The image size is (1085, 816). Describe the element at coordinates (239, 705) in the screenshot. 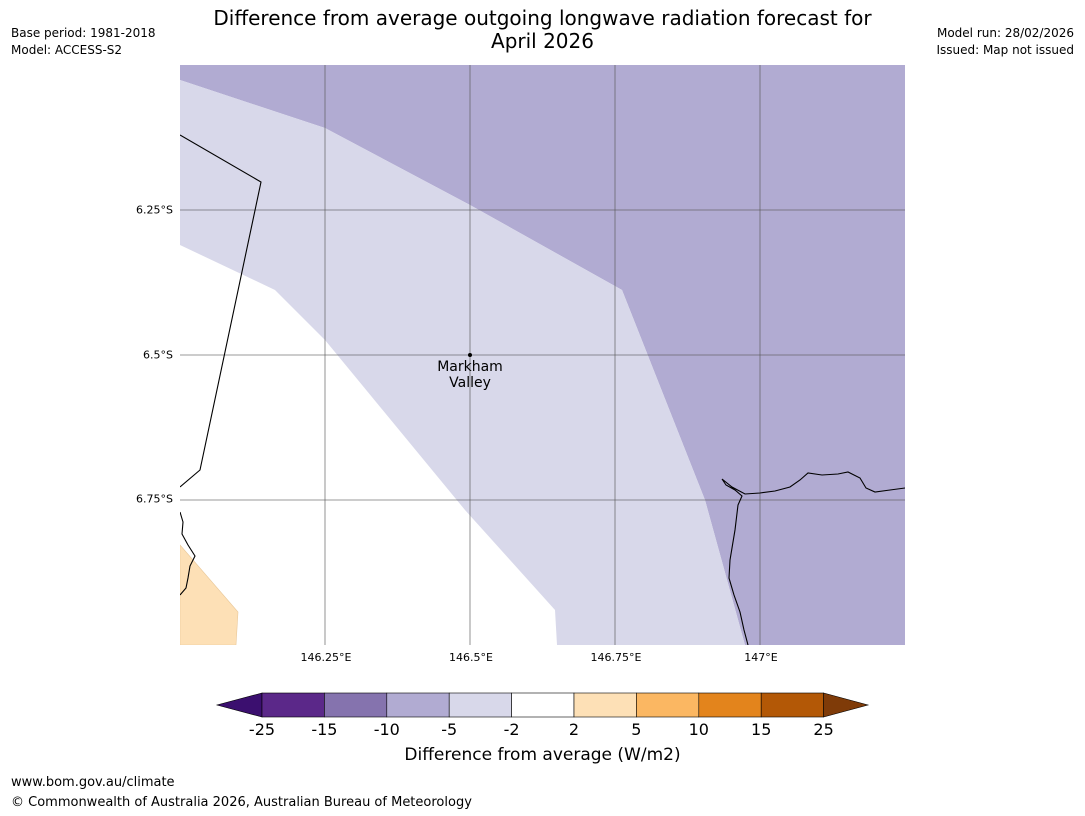

I see `colorbar-extend-left` at that location.